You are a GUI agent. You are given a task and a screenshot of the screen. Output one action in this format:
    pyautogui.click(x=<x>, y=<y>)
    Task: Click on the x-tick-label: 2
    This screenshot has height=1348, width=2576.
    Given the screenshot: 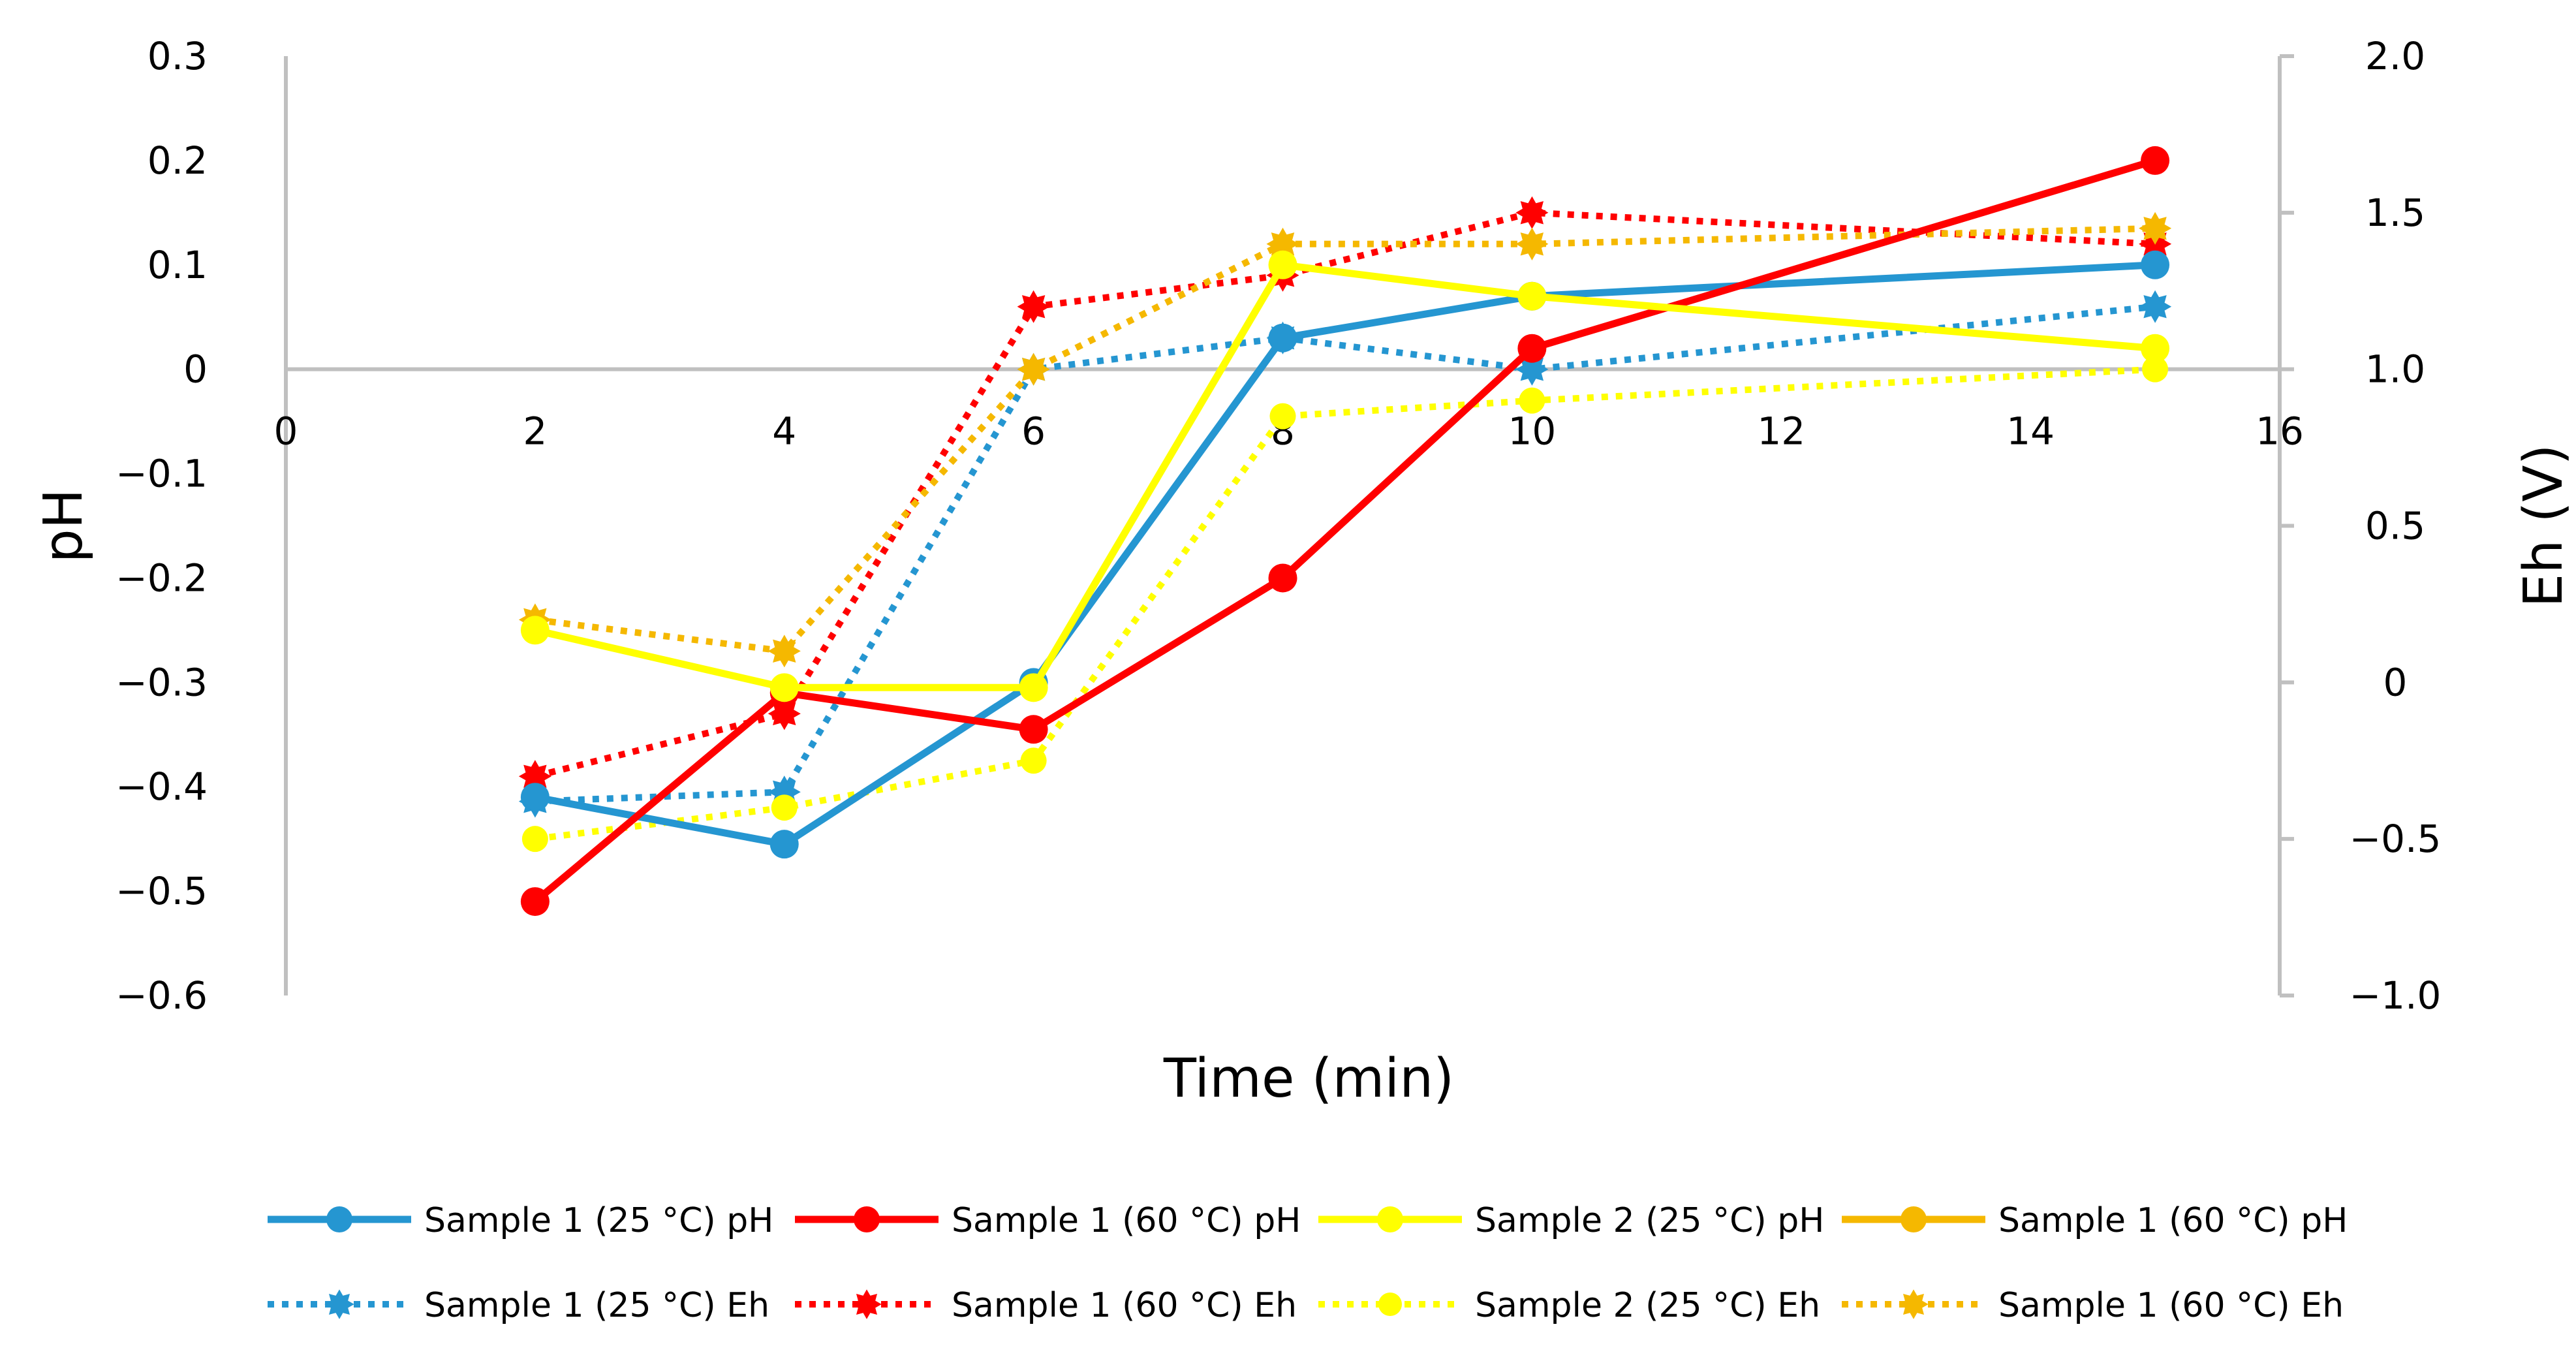 What is the action you would take?
    pyautogui.click(x=535, y=432)
    